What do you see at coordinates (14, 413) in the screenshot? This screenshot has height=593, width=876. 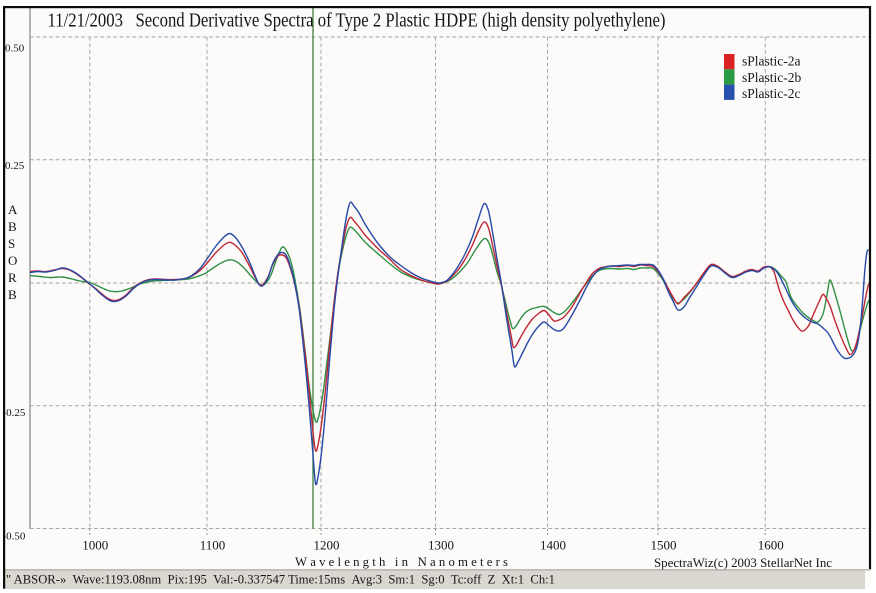 I see `svg-text: -0.25` at bounding box center [14, 413].